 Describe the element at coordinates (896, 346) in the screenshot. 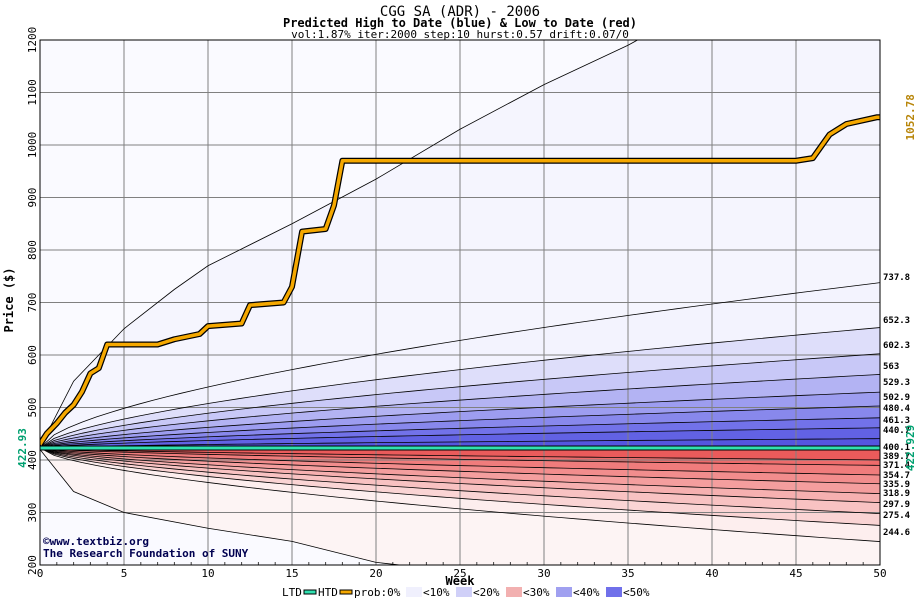

I see `quantile-value-label: 602.3` at that location.